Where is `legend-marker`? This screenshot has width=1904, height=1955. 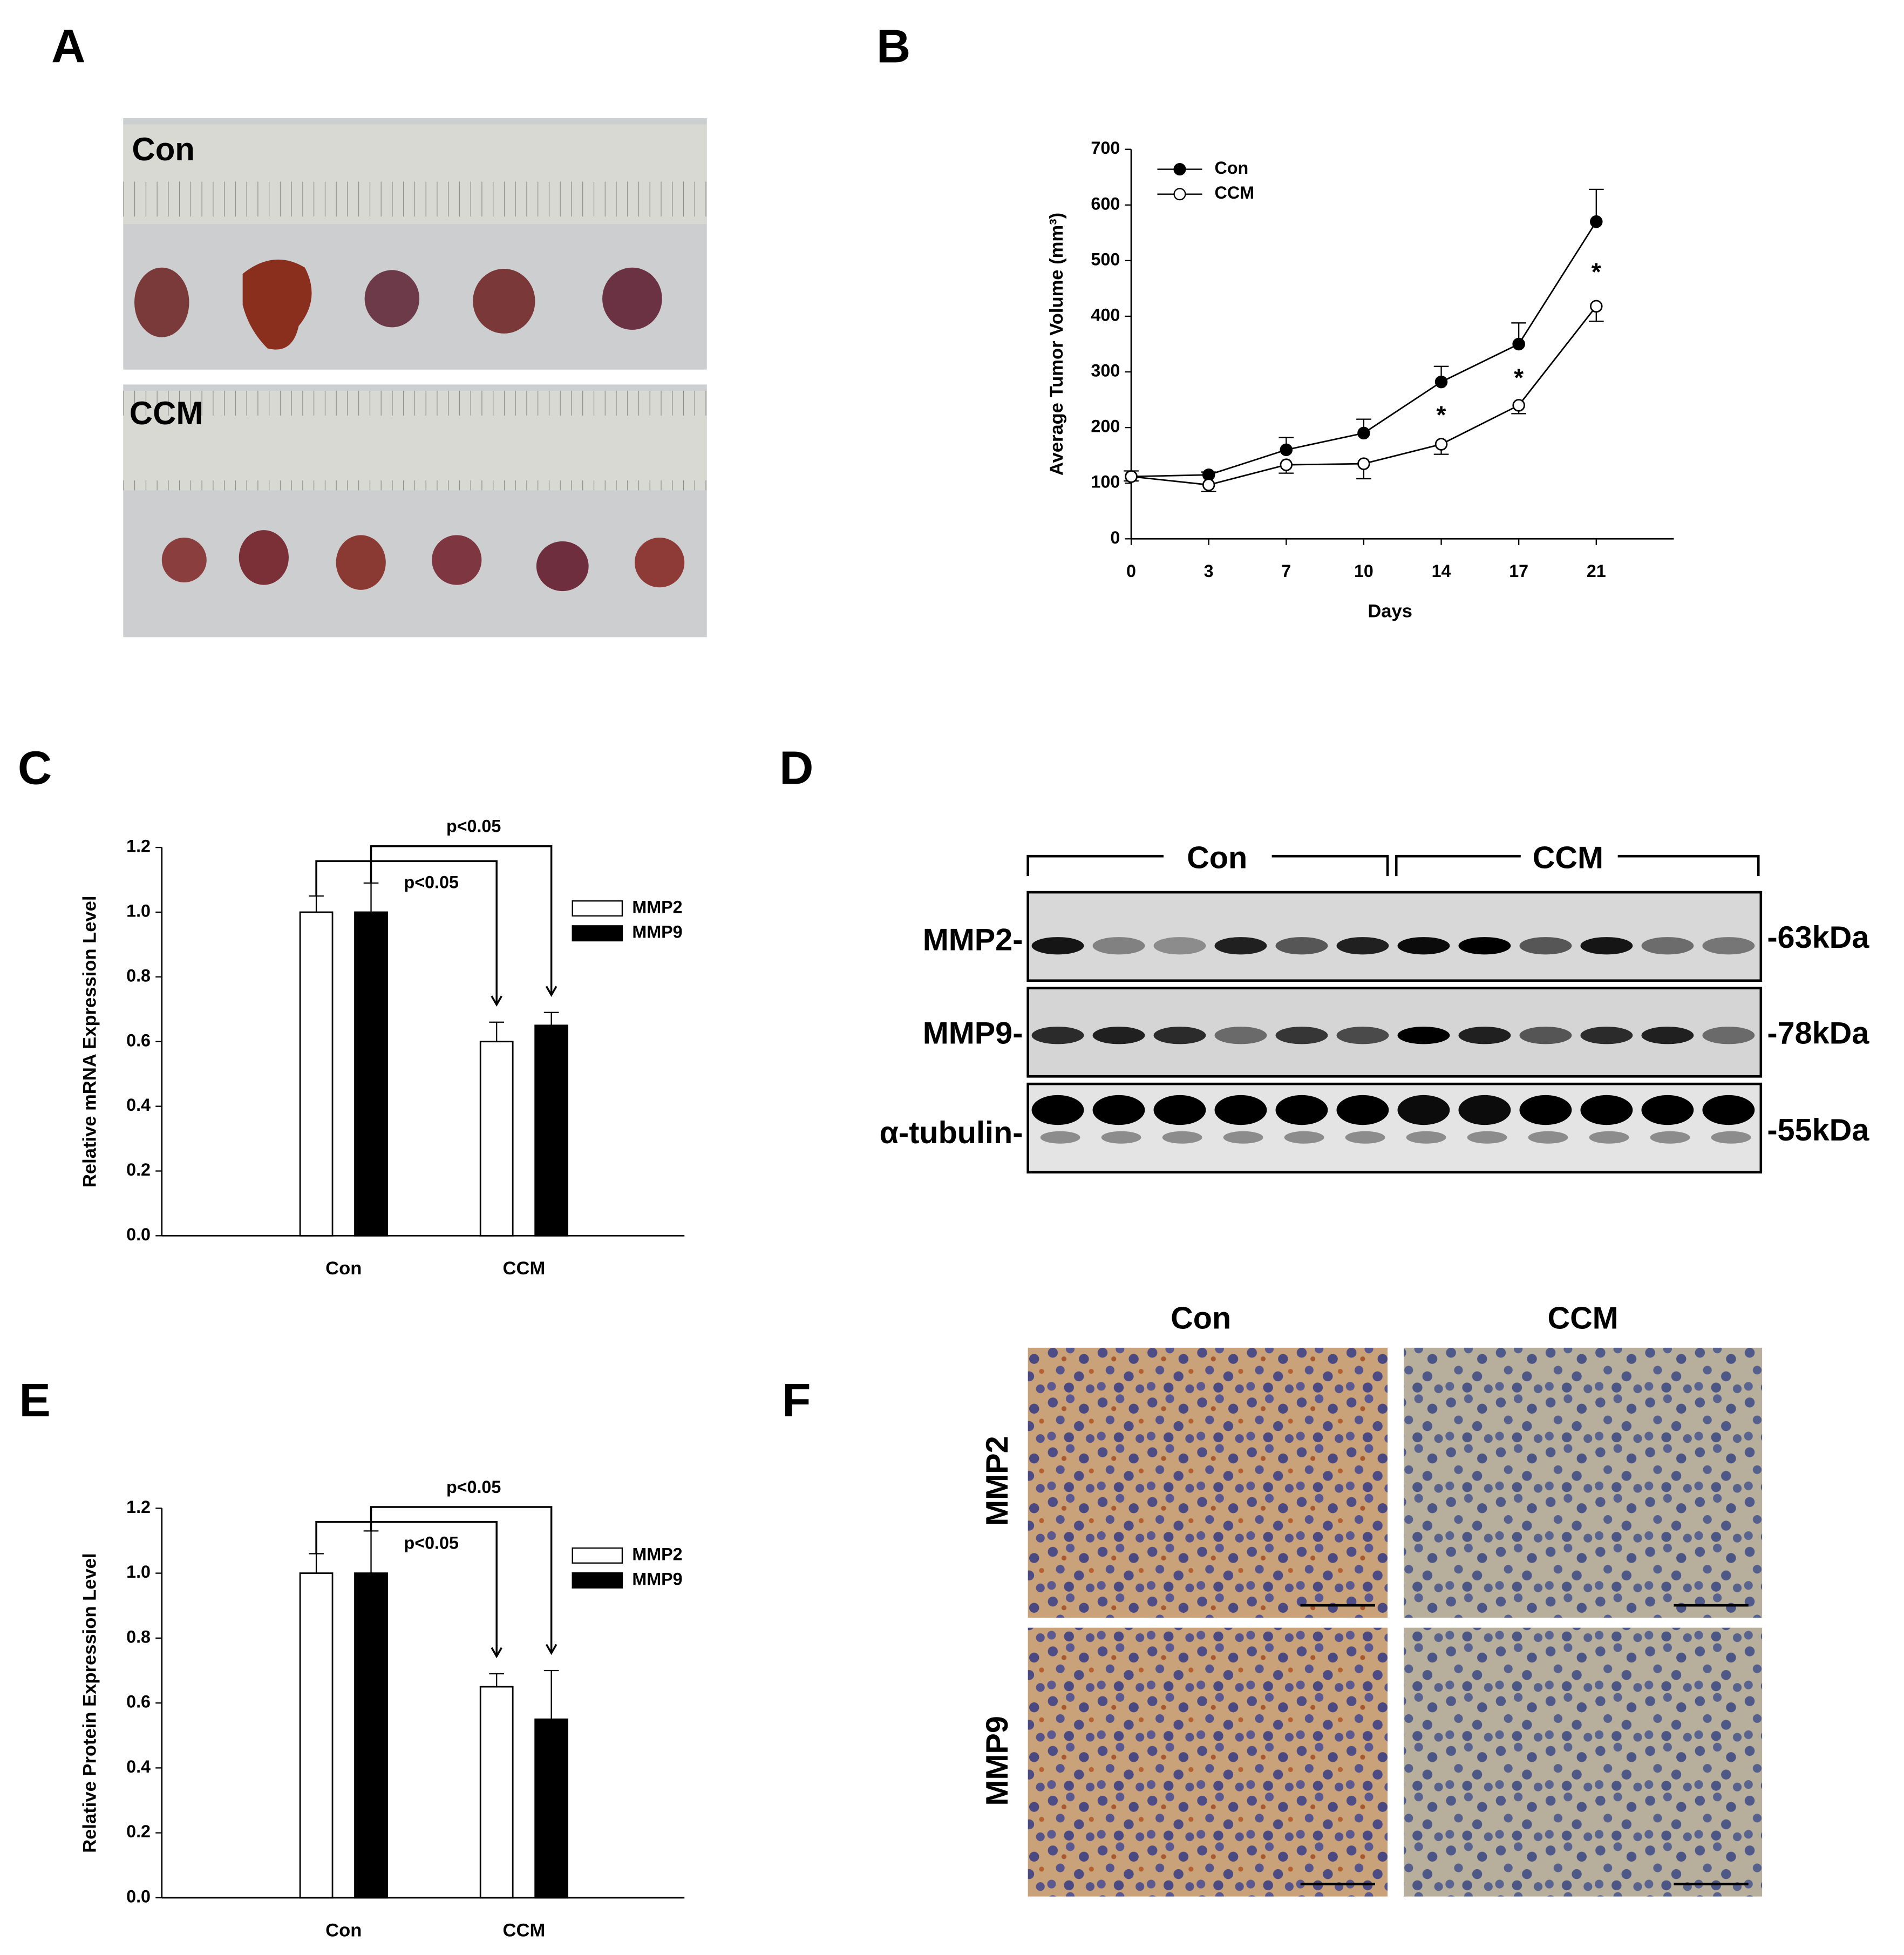
legend-marker is located at coordinates (1179, 169).